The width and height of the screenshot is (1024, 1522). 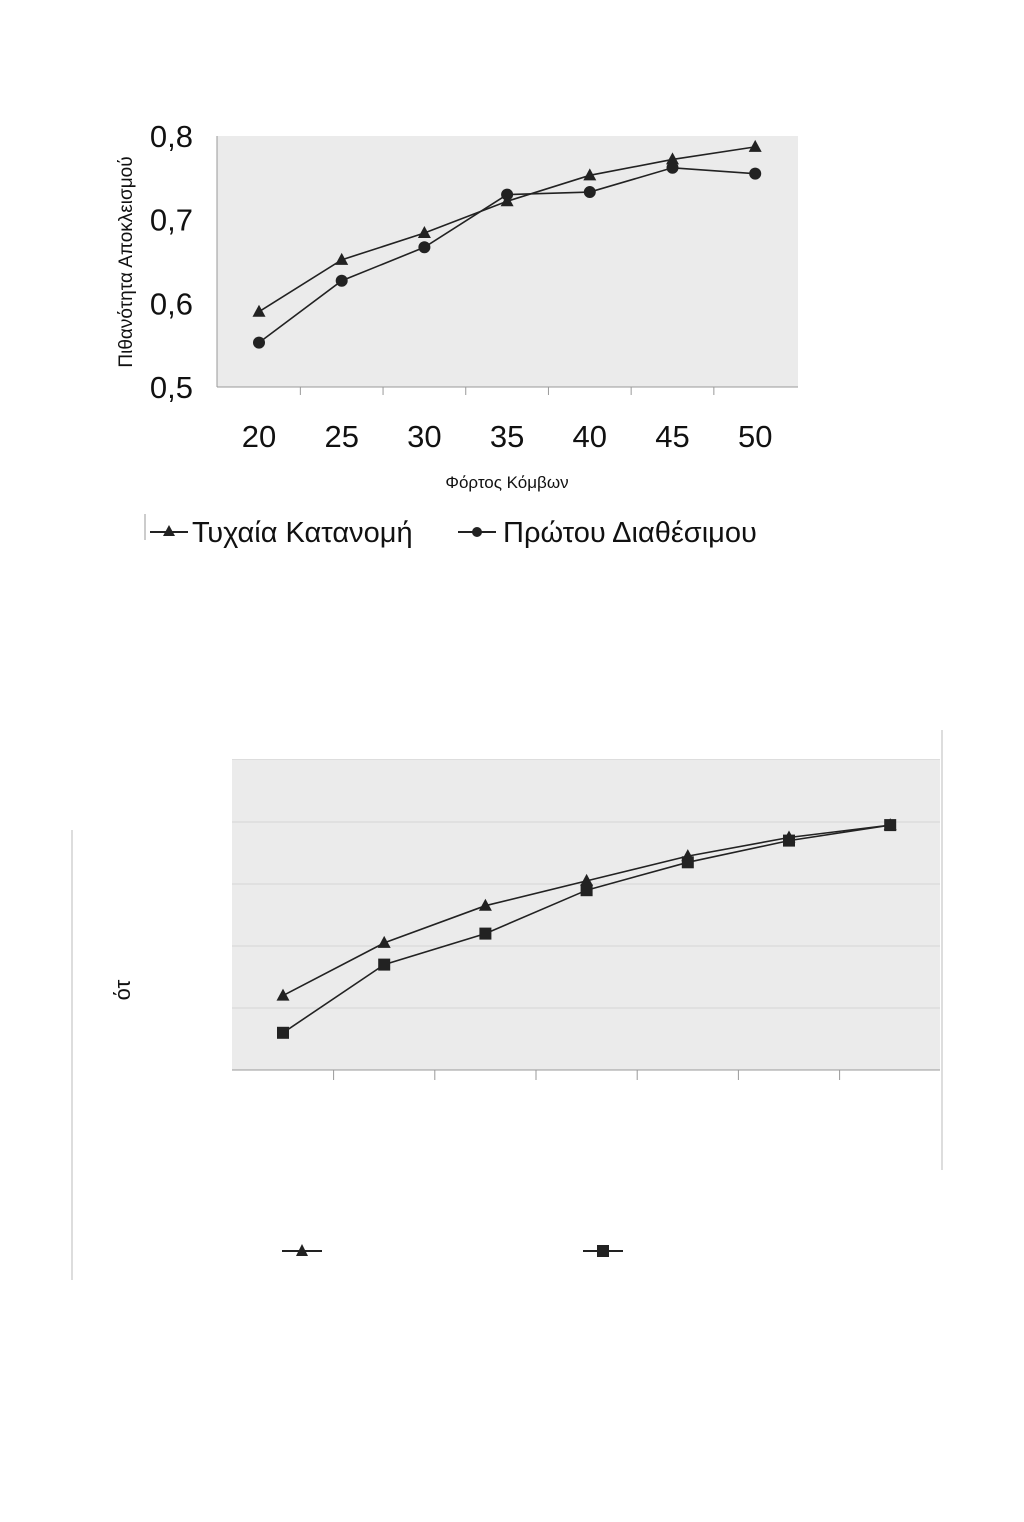 What do you see at coordinates (672, 436) in the screenshot?
I see `x-tick-label: 45` at bounding box center [672, 436].